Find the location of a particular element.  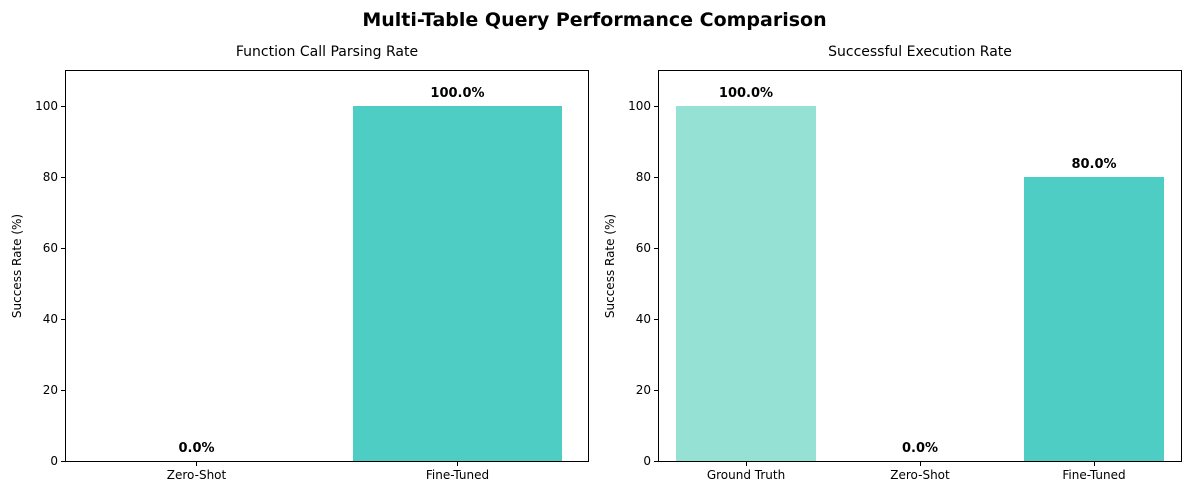

plot-title-left: Function Call Parsing Rate is located at coordinates (327, 52).